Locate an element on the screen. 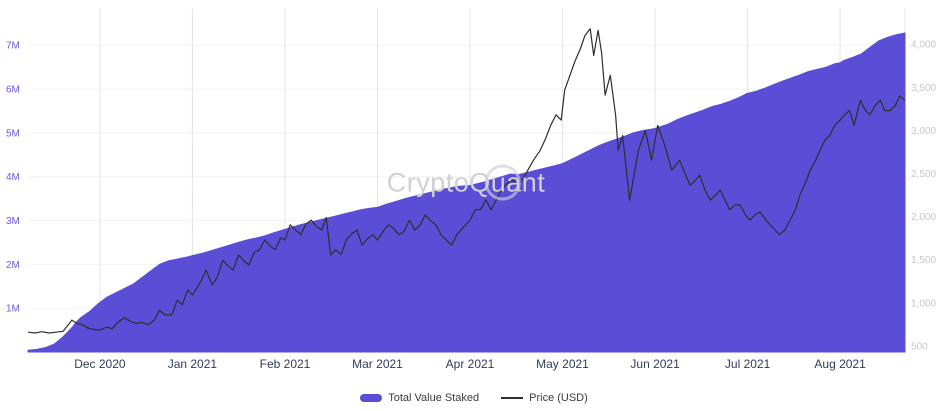 The image size is (948, 411). price-line-icon is located at coordinates (512, 398).